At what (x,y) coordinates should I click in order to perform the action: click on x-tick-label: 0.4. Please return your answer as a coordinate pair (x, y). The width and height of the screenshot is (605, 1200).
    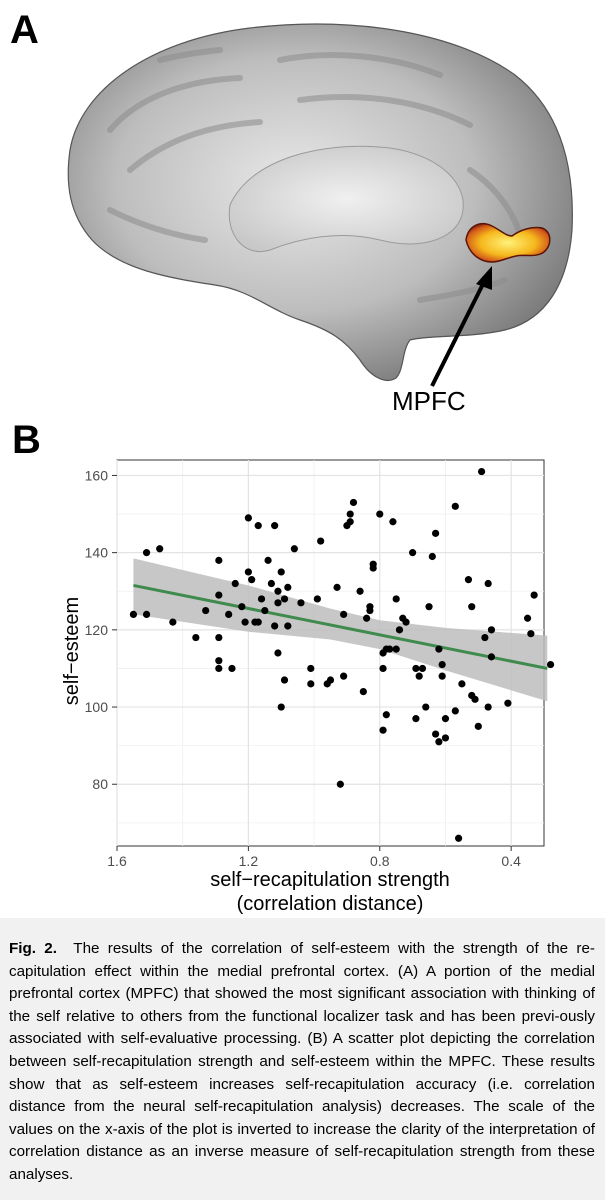
    Looking at the image, I should click on (511, 861).